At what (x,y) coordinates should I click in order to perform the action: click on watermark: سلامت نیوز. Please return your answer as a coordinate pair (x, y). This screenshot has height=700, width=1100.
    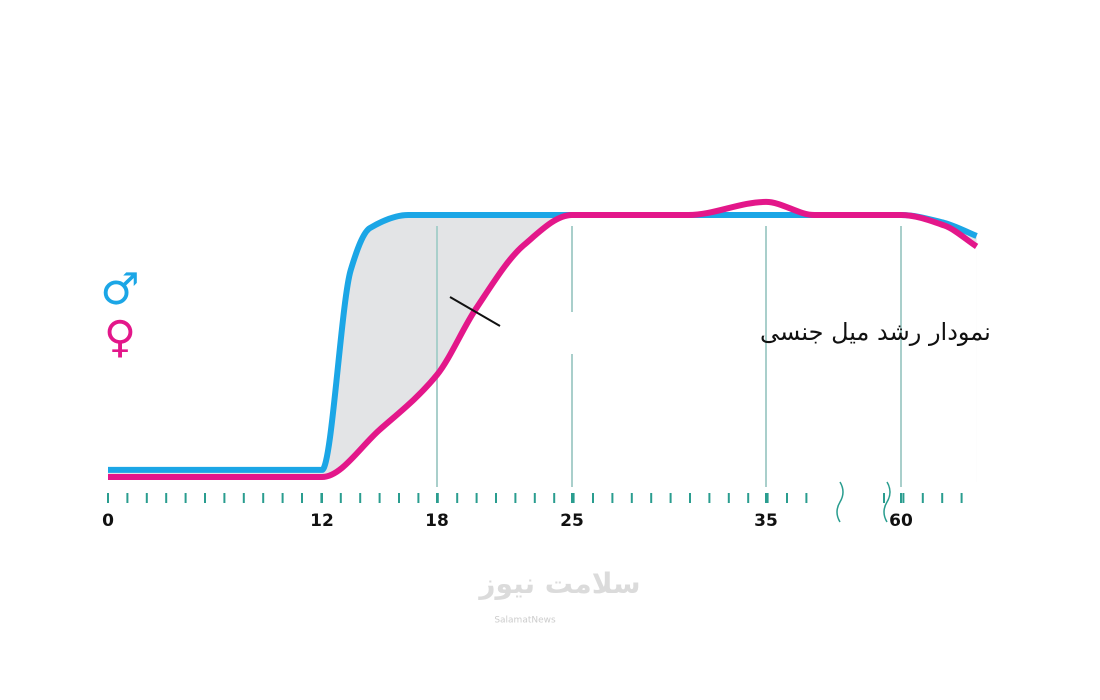
    Looking at the image, I should click on (558, 583).